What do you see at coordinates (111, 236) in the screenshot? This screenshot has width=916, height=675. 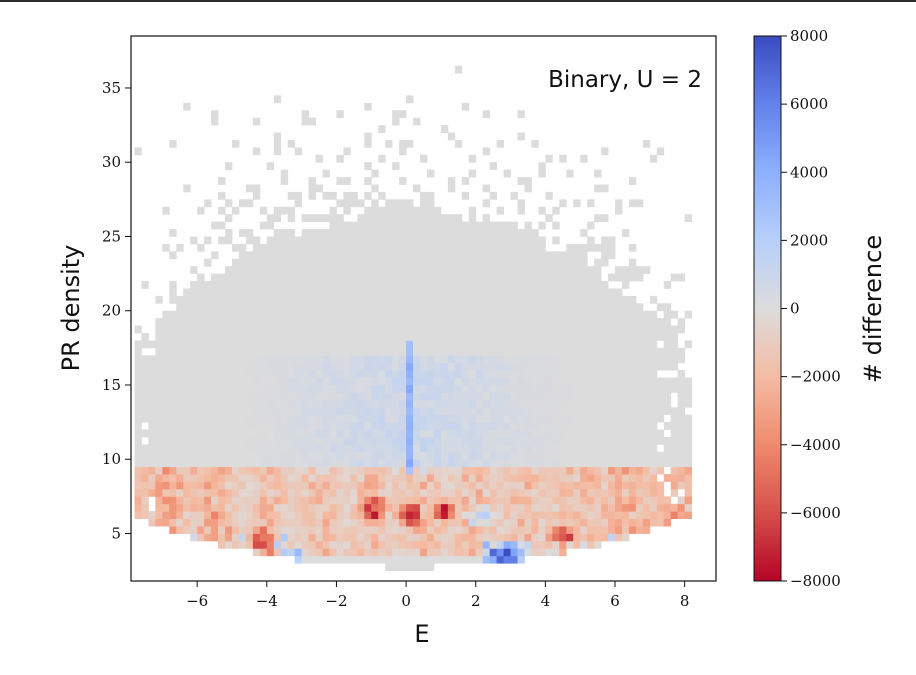 I see `y-tick-label: 25` at bounding box center [111, 236].